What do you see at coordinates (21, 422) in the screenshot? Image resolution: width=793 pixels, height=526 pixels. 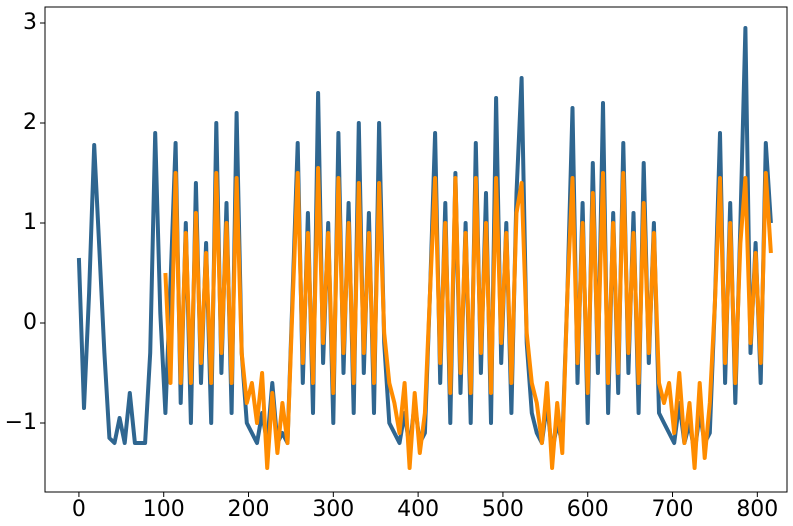 I see `y-tick-label: −1` at bounding box center [21, 422].